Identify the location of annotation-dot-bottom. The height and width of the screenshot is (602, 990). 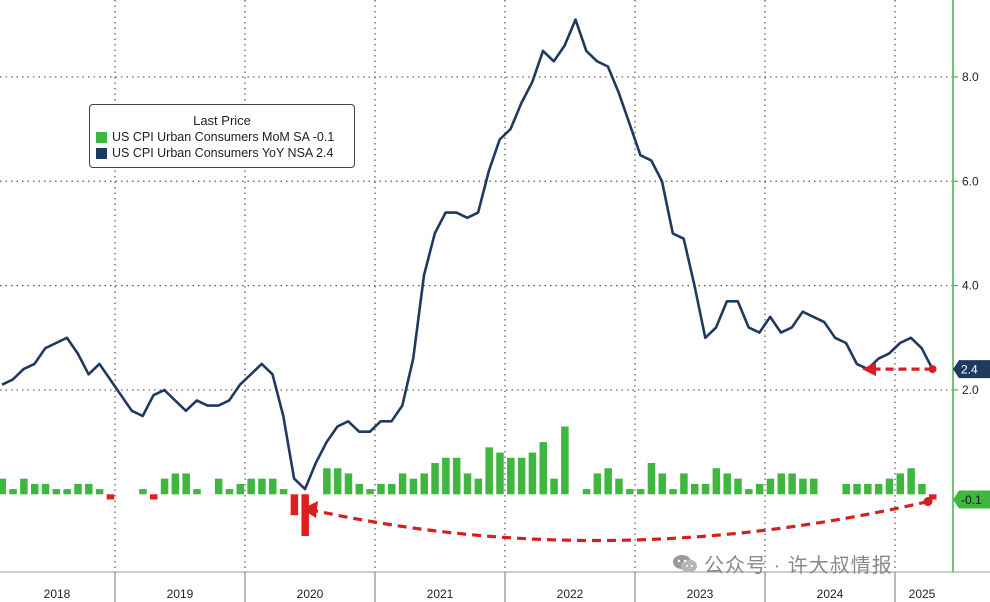
(928, 502).